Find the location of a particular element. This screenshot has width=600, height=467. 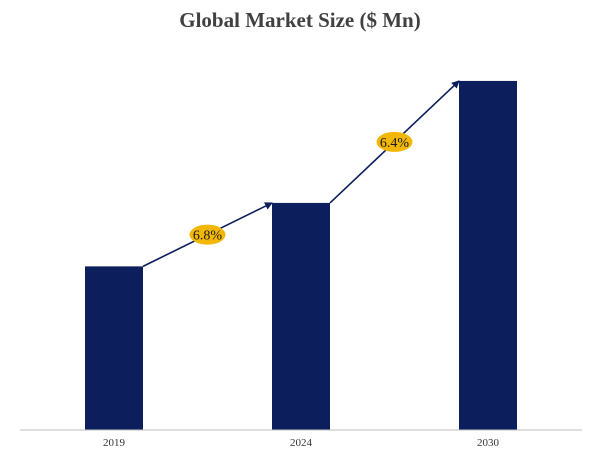

bar-2030 is located at coordinates (488, 255).